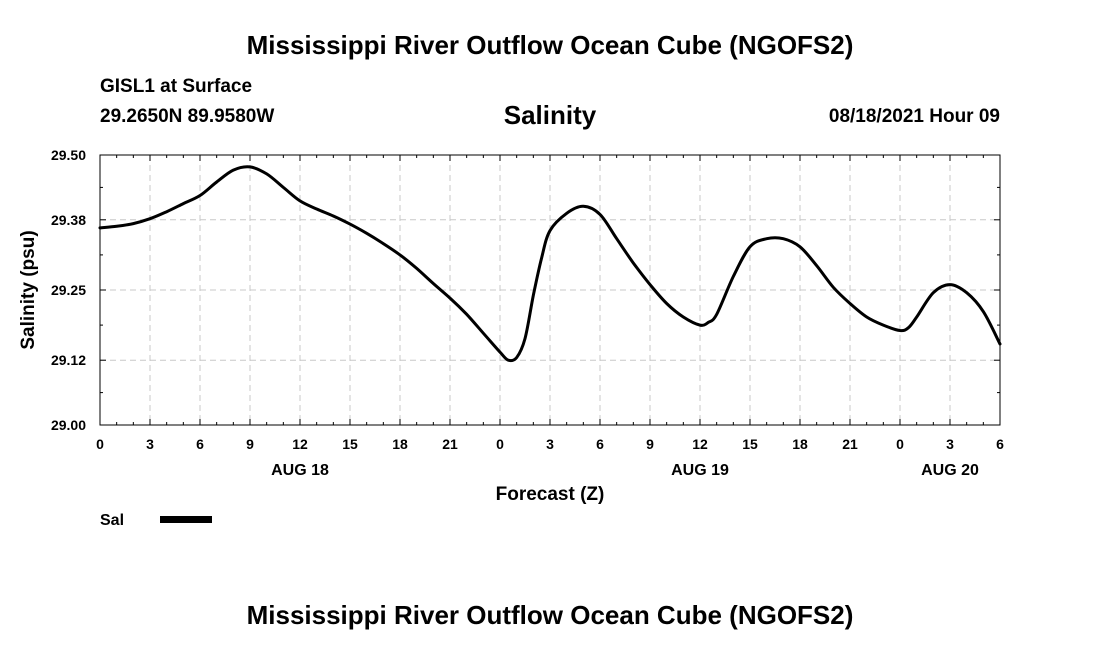  Describe the element at coordinates (700, 470) in the screenshot. I see `date-label: AUG 19` at that location.